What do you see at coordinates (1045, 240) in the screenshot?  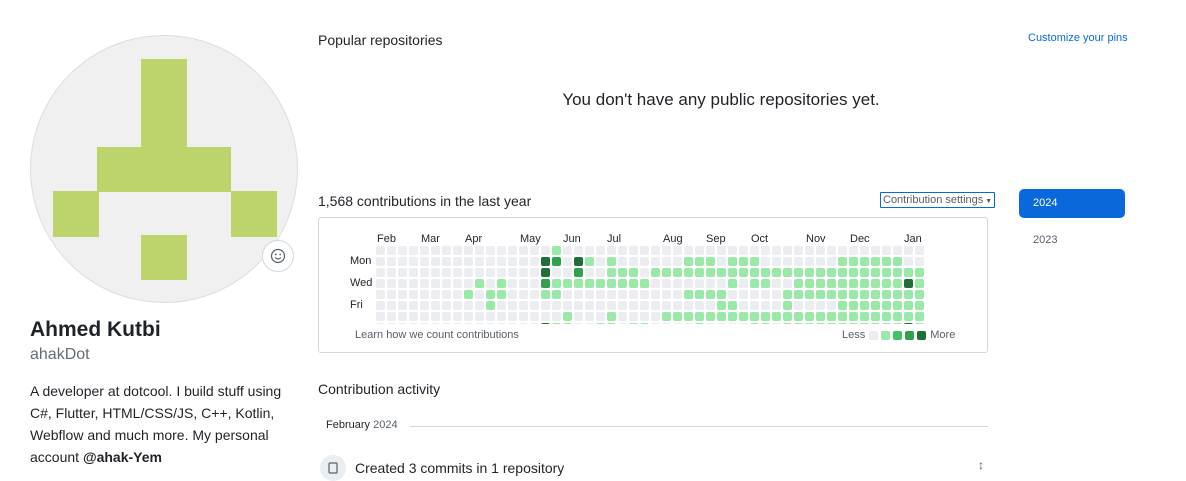 I see `year-button: 2023` at bounding box center [1045, 240].